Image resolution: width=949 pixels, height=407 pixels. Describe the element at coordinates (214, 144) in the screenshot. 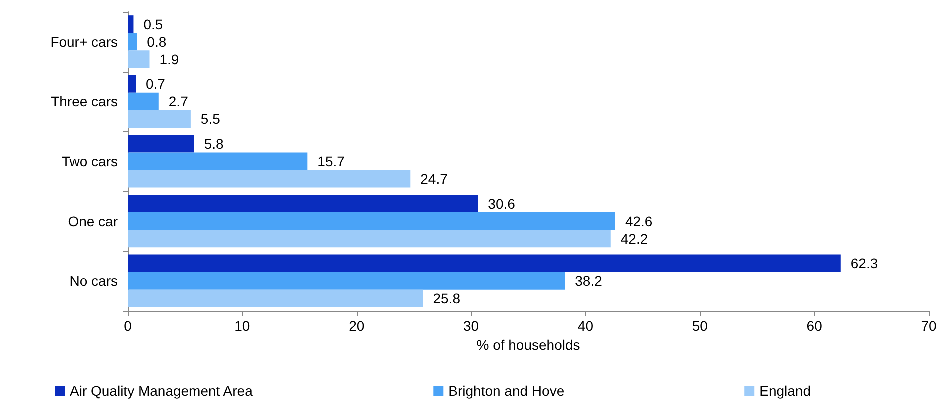

I see `data-label: 5.8` at that location.